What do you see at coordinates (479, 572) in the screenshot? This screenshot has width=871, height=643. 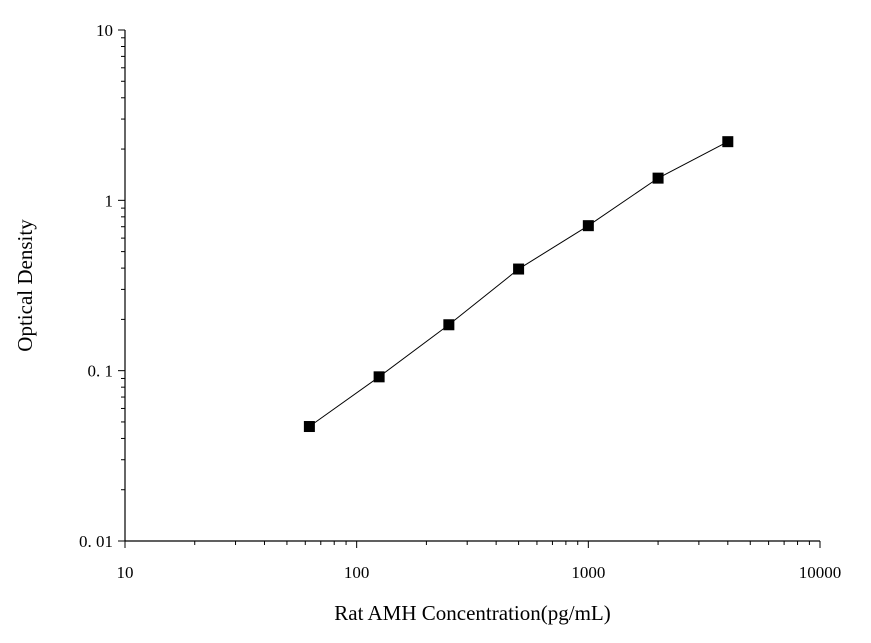 I see `x-axis-tick-labels: 10 100 1000 10000` at bounding box center [479, 572].